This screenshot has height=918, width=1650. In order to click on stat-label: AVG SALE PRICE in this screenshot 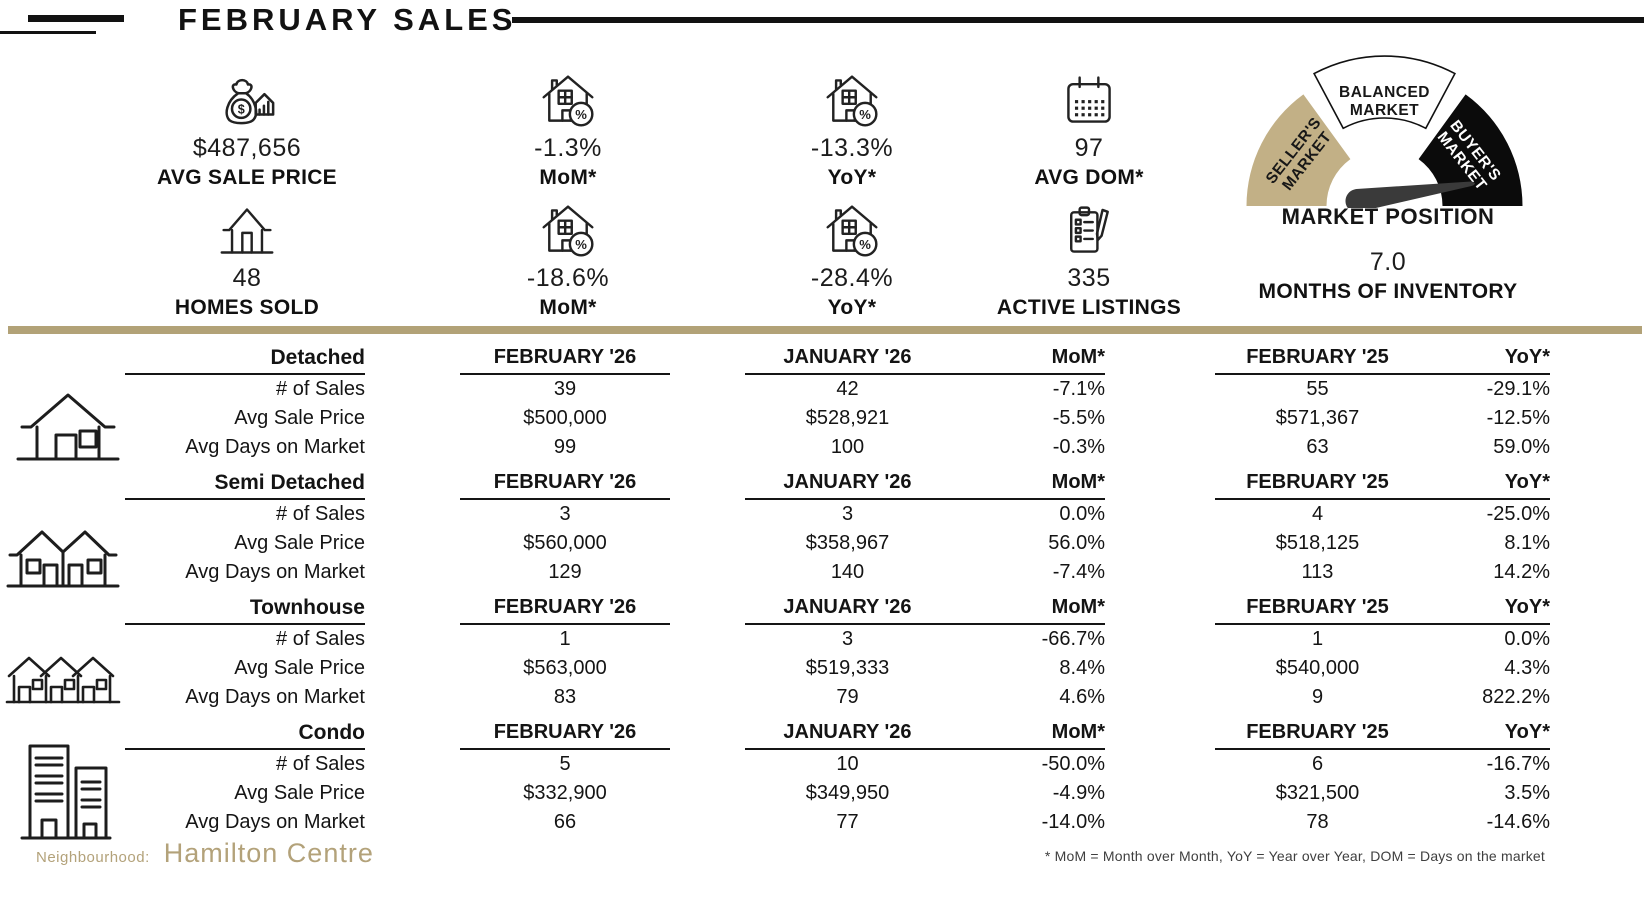, I will do `click(246, 177)`.